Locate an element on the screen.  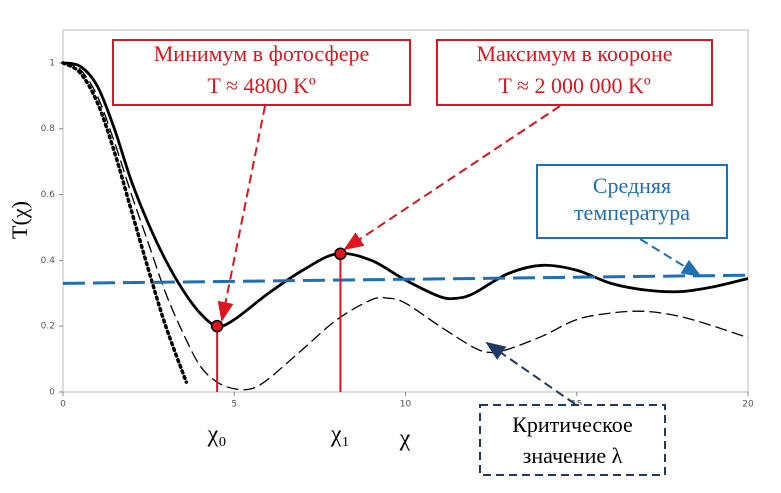
y-tick-label: 0.2 is located at coordinates (48, 327).